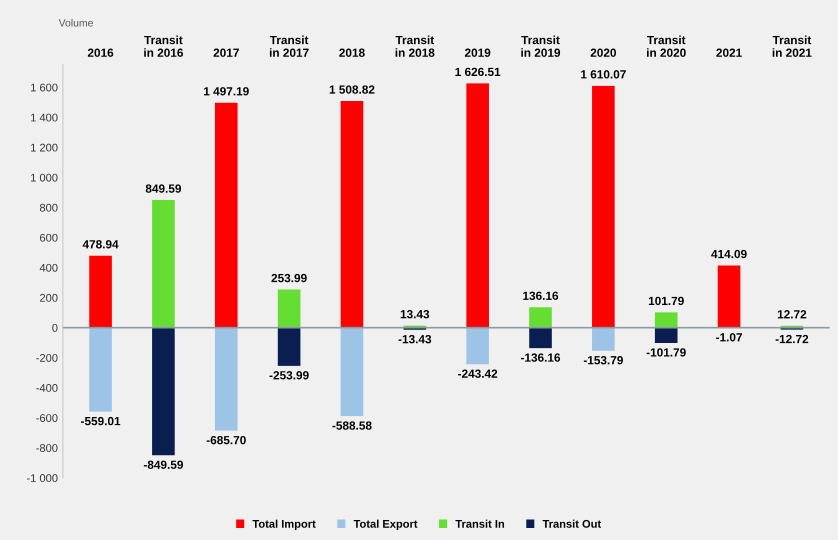 Image resolution: width=838 pixels, height=540 pixels. I want to click on data-label: 1 610.07, so click(603, 74).